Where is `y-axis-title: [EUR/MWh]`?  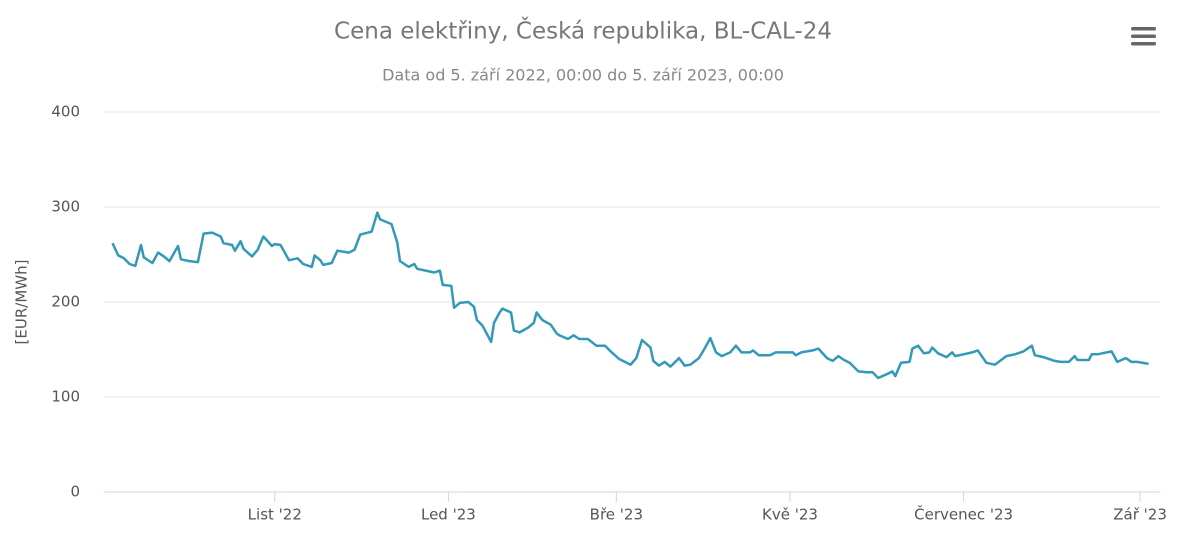
y-axis-title: [EUR/MWh] is located at coordinates (22, 302).